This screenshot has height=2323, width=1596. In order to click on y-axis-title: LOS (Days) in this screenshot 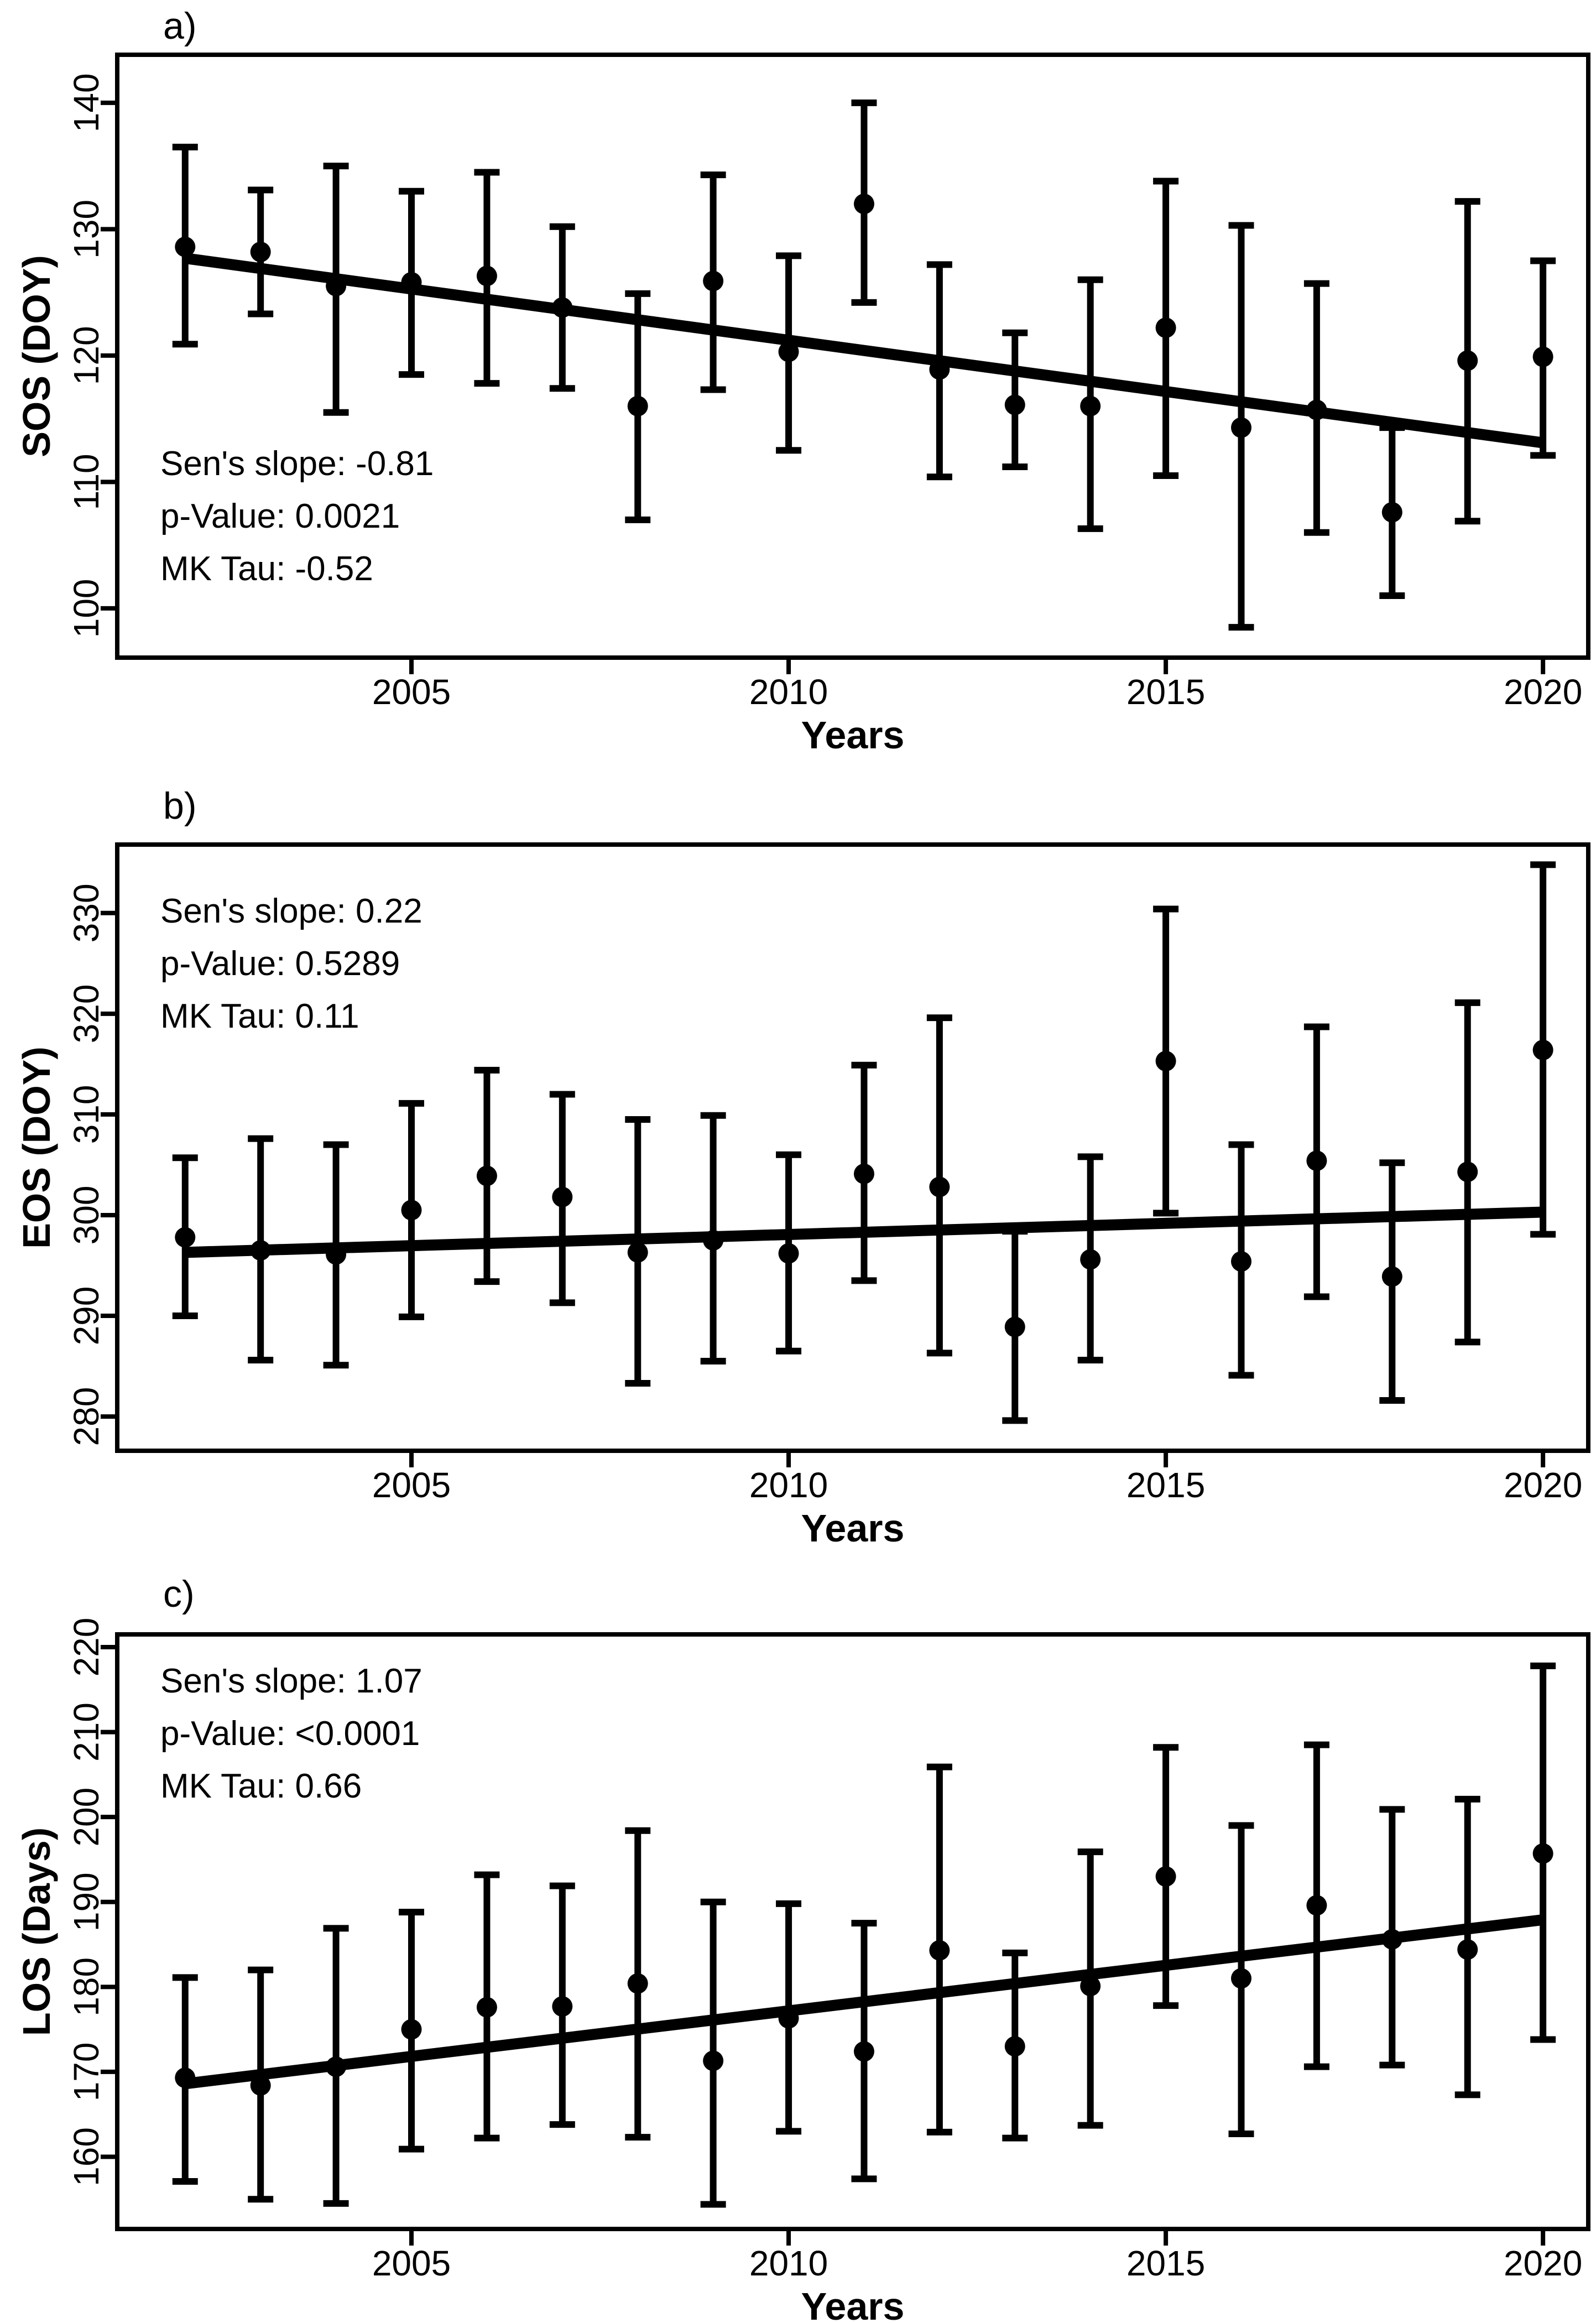, I will do `click(36, 1931)`.